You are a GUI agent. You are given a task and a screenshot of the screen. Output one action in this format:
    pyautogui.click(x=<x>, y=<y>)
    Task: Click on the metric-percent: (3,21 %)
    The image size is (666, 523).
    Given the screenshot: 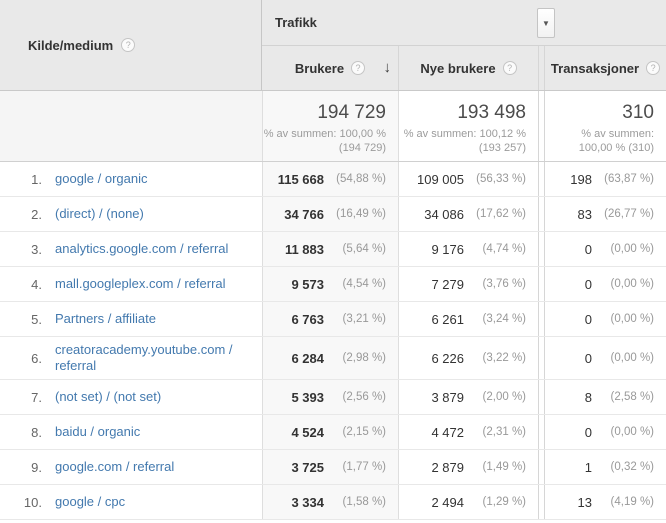 What is the action you would take?
    pyautogui.click(x=364, y=319)
    